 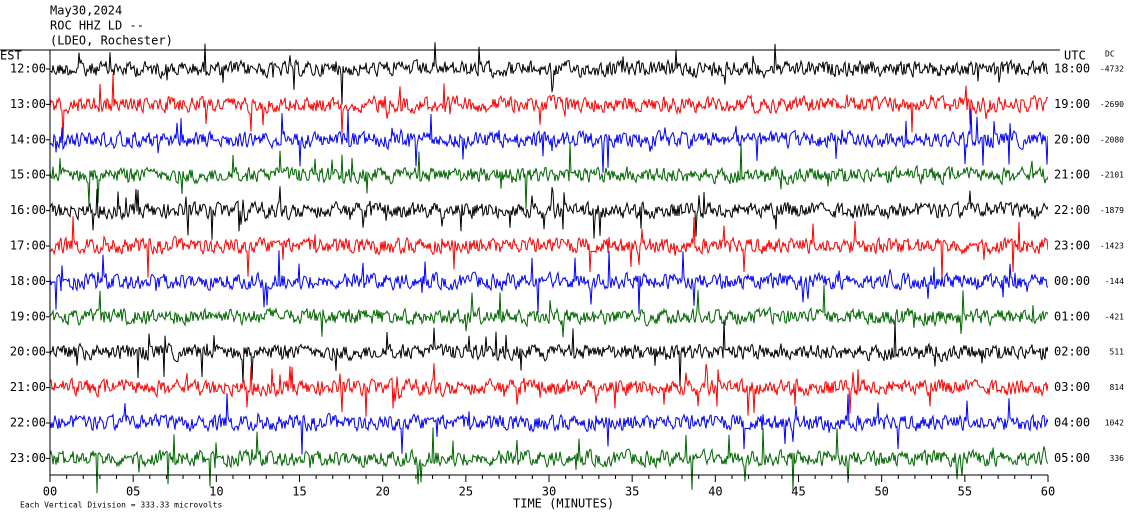 I want to click on est-label: 22:00, so click(x=28, y=423).